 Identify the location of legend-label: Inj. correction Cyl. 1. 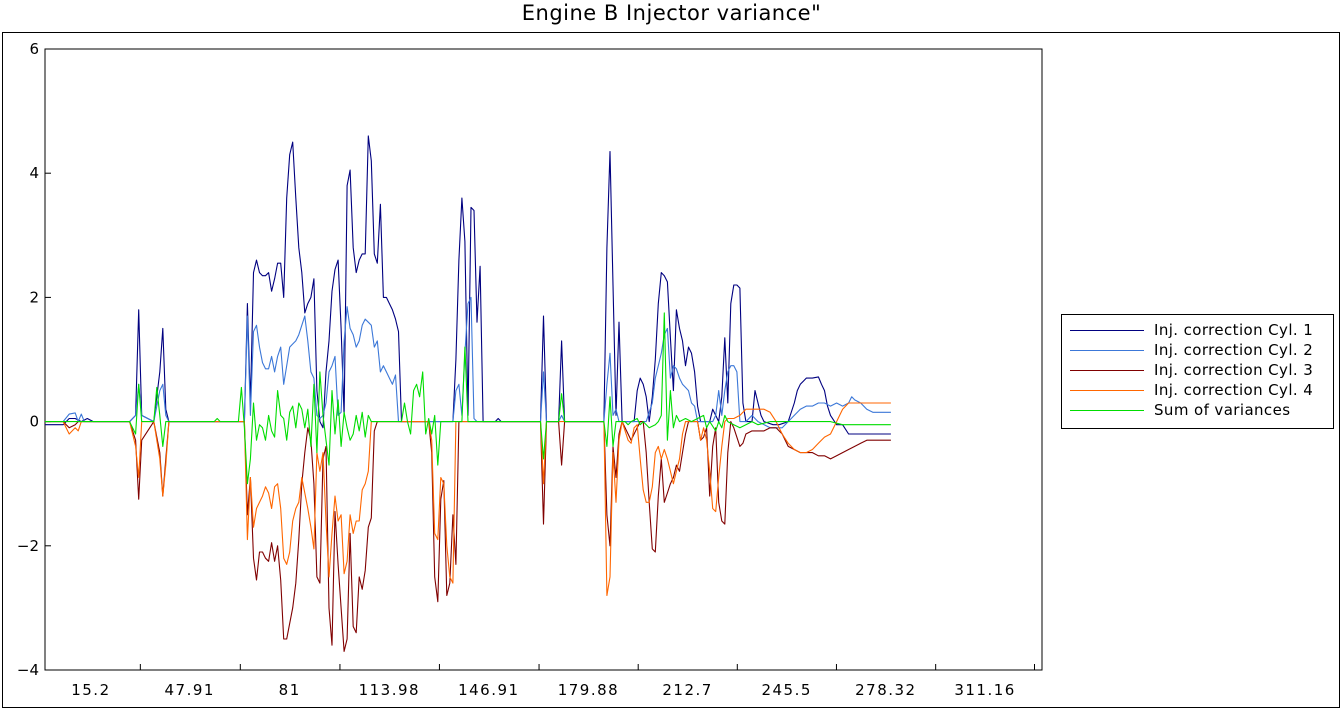
(1234, 330).